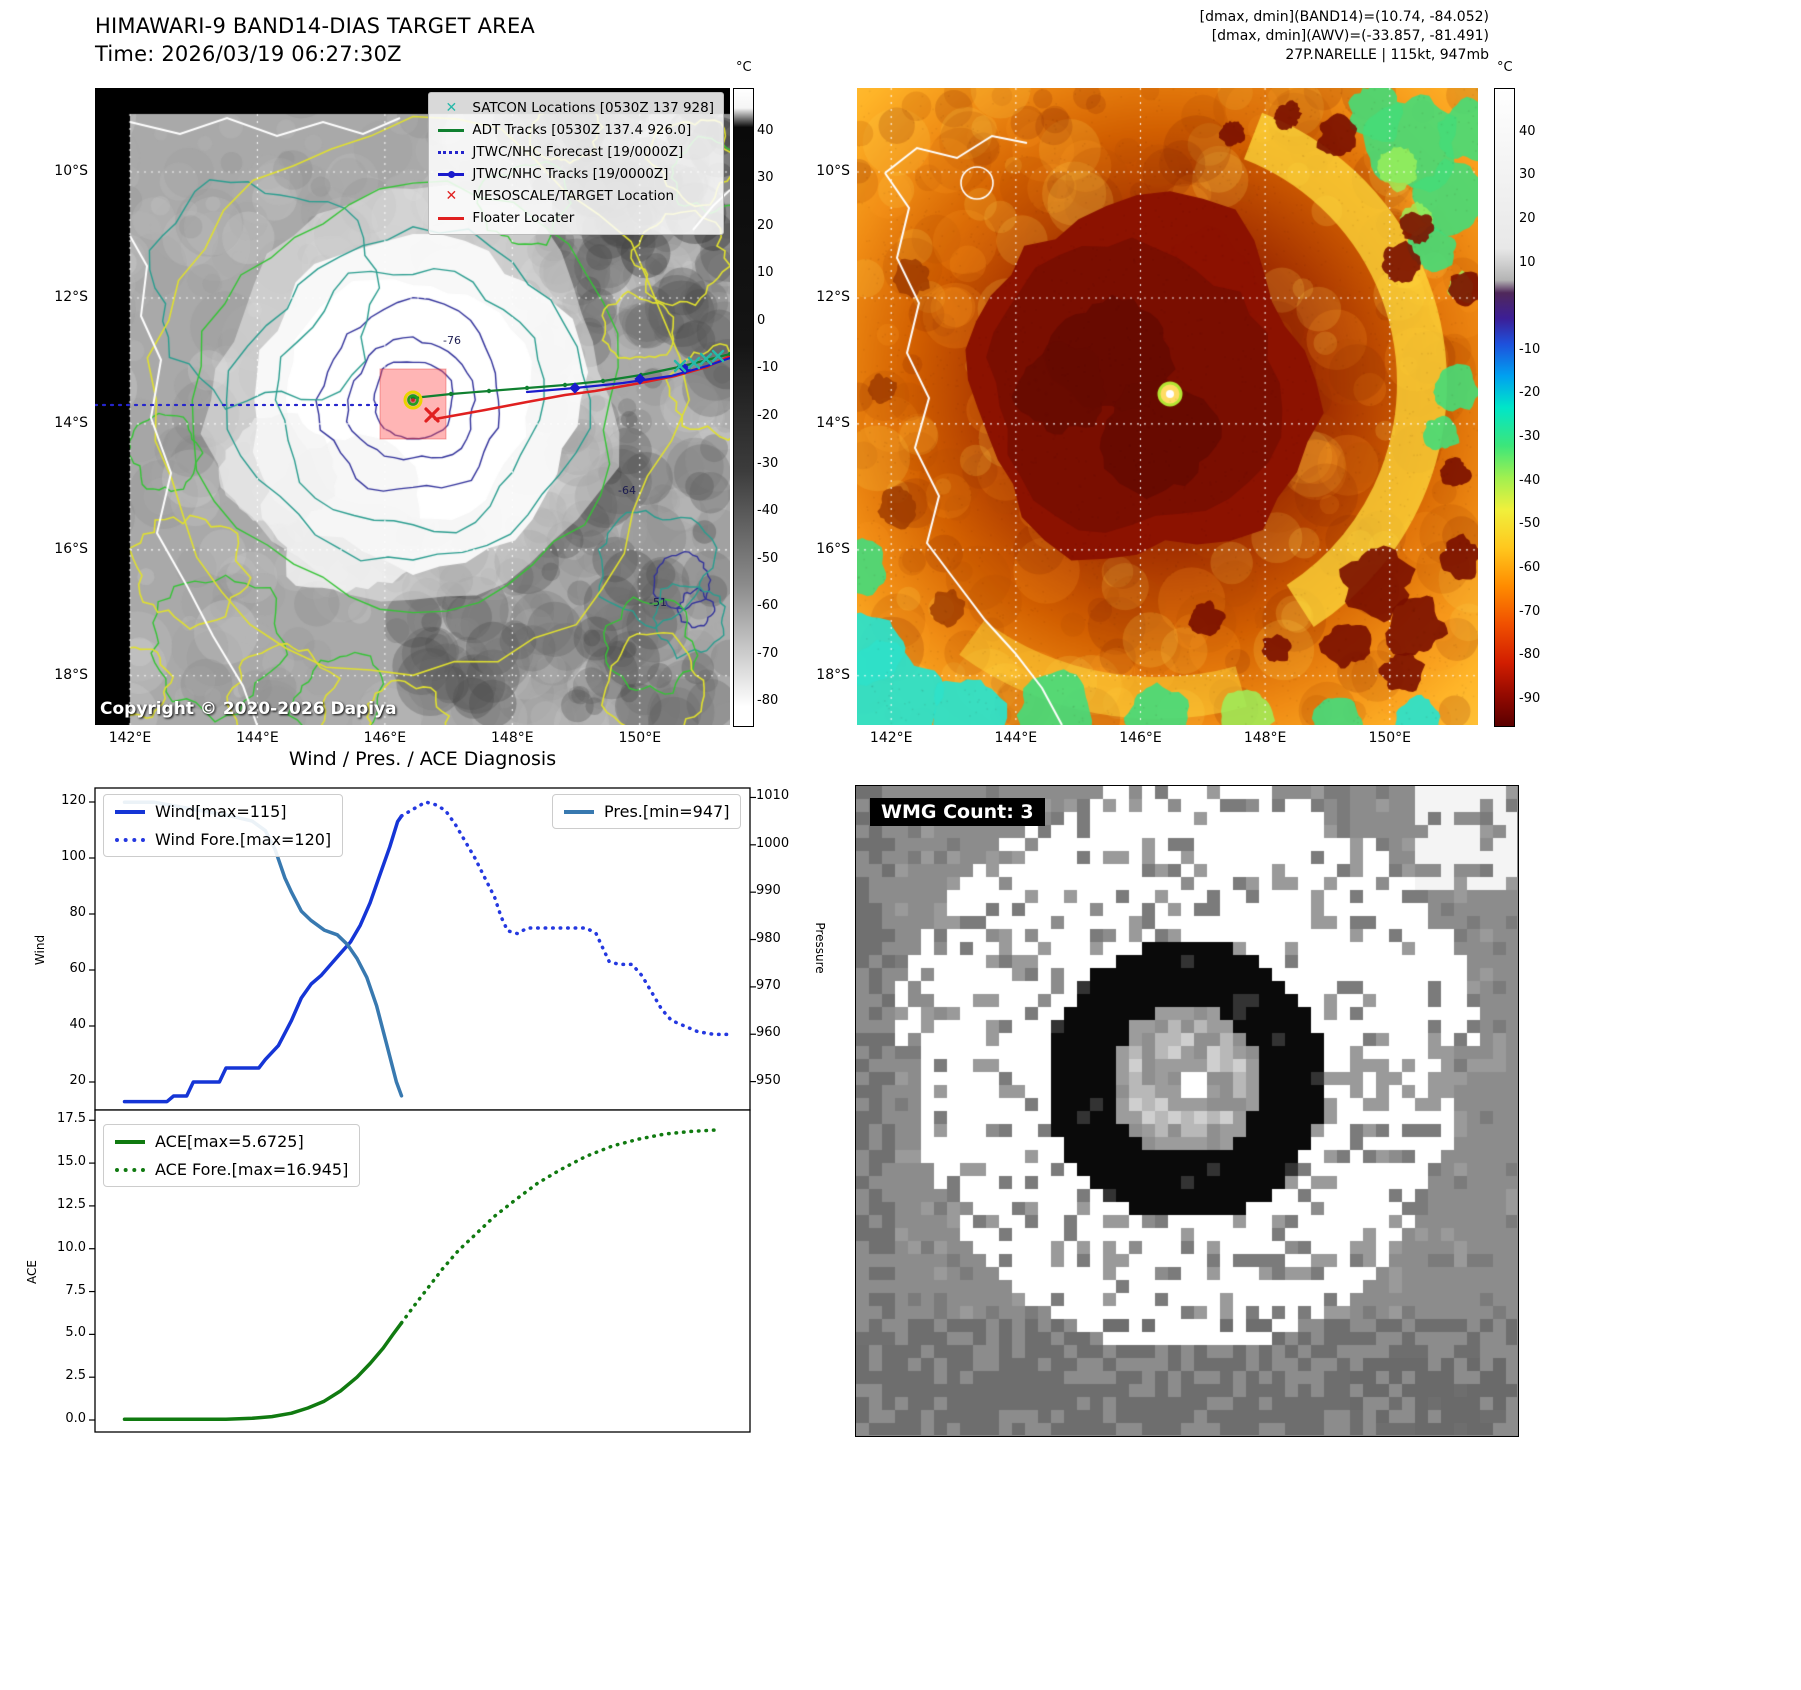 This screenshot has height=1690, width=1801. What do you see at coordinates (75, 1290) in the screenshot?
I see `ace-tick-label: 7.5` at bounding box center [75, 1290].